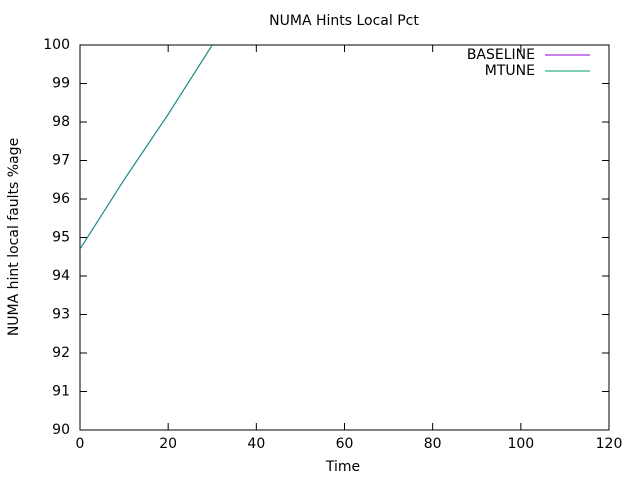  Describe the element at coordinates (61, 430) in the screenshot. I see `y-tick-label: 90` at that location.